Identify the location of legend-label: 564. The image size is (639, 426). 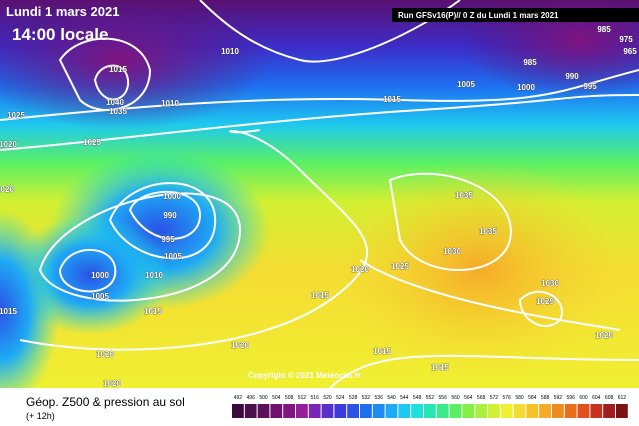
(468, 398).